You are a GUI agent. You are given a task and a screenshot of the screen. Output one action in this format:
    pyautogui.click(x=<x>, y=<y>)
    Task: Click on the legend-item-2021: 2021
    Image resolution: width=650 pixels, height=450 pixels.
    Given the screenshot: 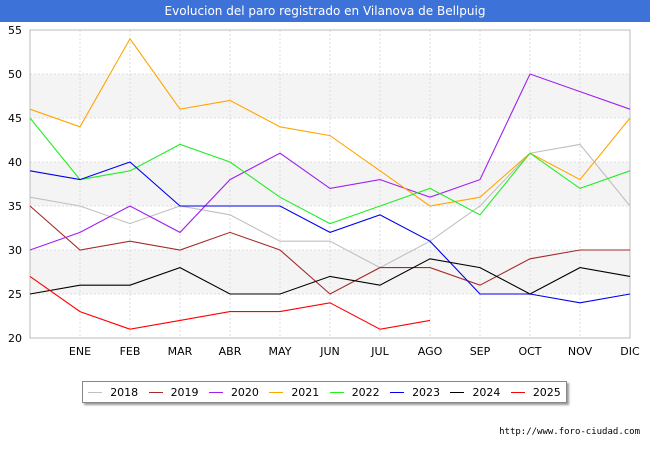 What is the action you would take?
    pyautogui.click(x=294, y=392)
    